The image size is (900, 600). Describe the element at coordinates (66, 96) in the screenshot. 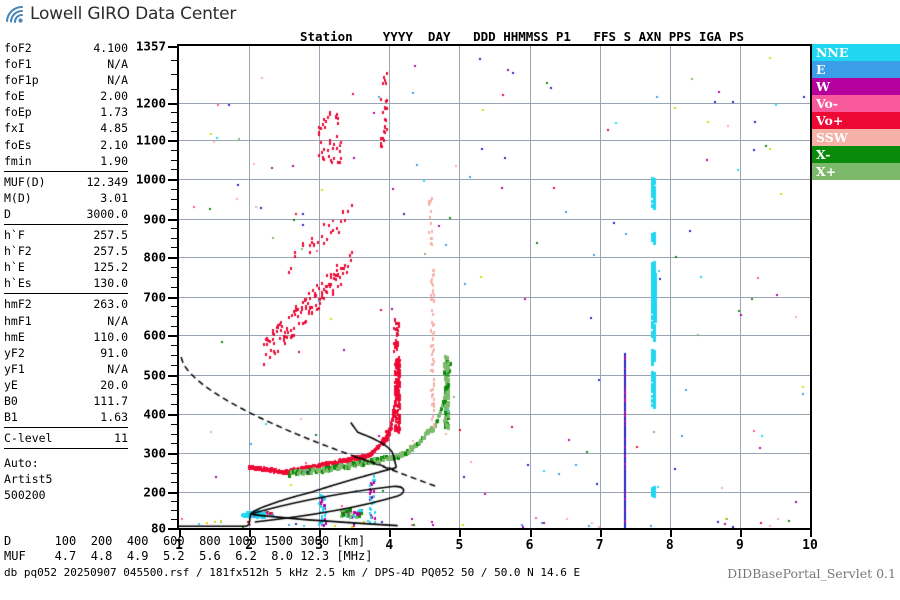

I see `param-row-foe: foE 2.00` at that location.